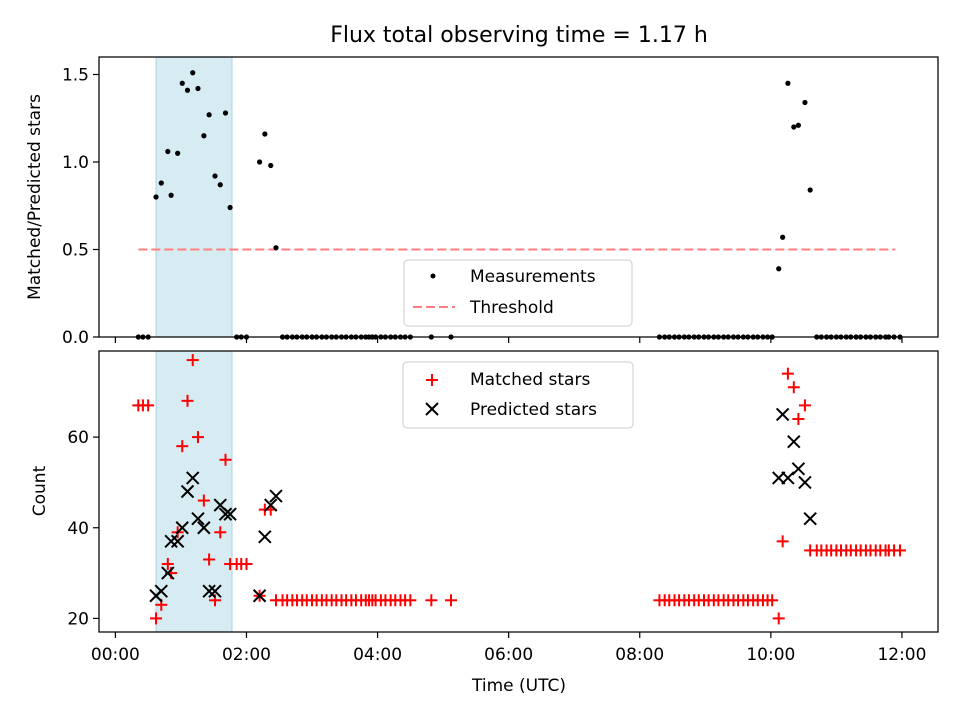  What do you see at coordinates (770, 655) in the screenshot?
I see `x-tick-label: 10:00` at bounding box center [770, 655].